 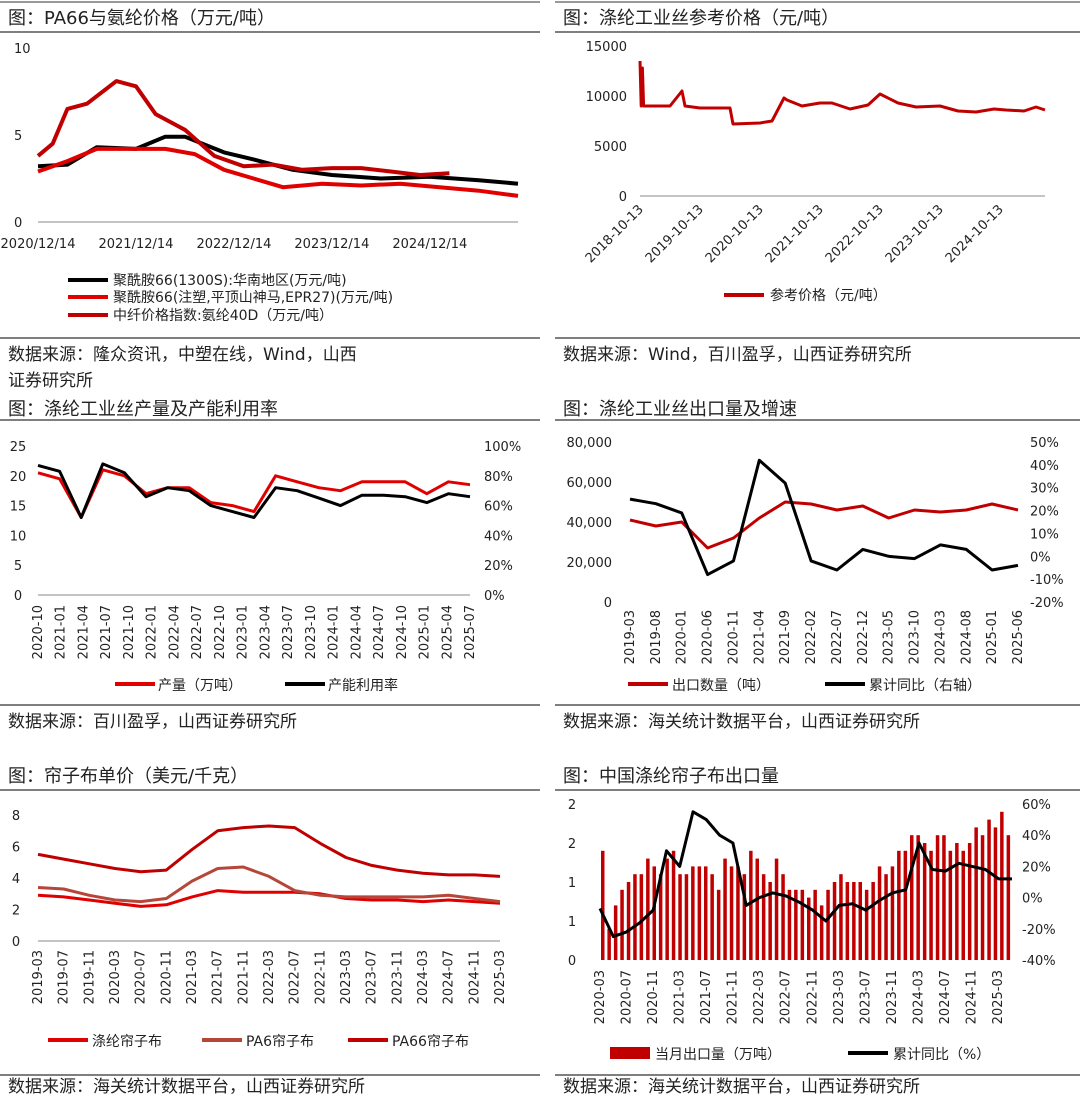 I want to click on legend-label: 累计同比（%）, so click(x=941, y=1055).